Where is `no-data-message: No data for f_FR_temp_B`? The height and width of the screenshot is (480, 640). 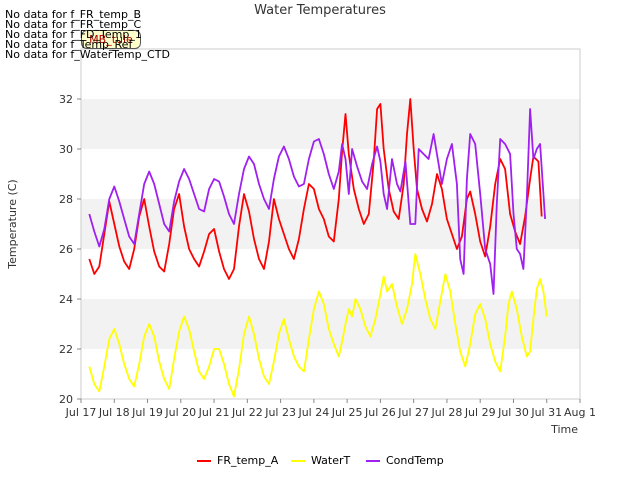 no-data-message: No data for f_FR_temp_B is located at coordinates (73, 14).